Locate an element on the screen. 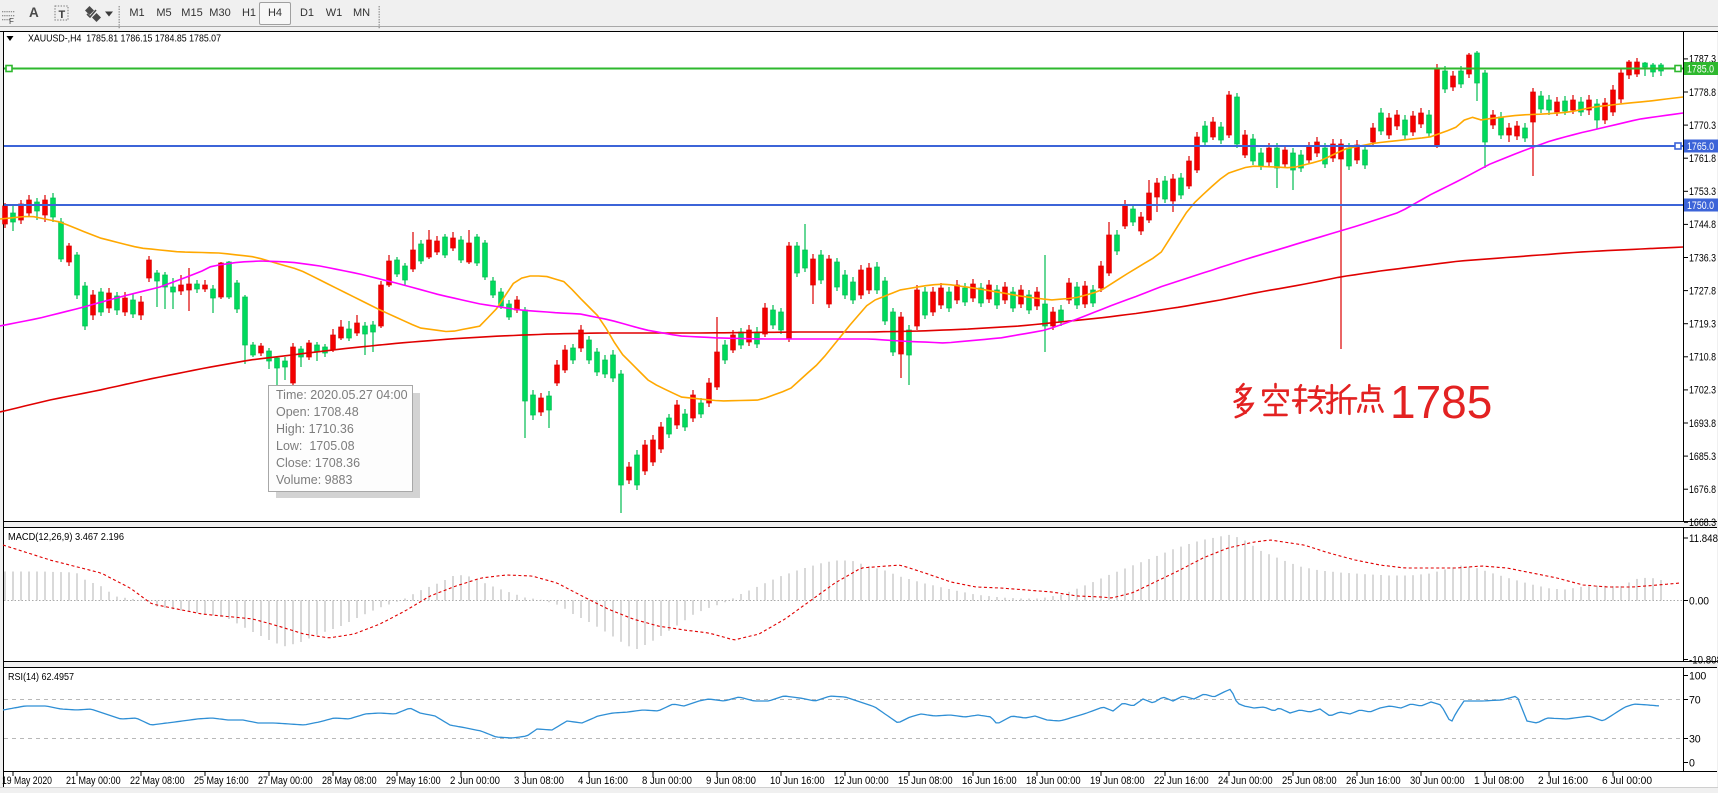 This screenshot has height=793, width=1718. svg-text: 19 May 2020 is located at coordinates (27, 781).